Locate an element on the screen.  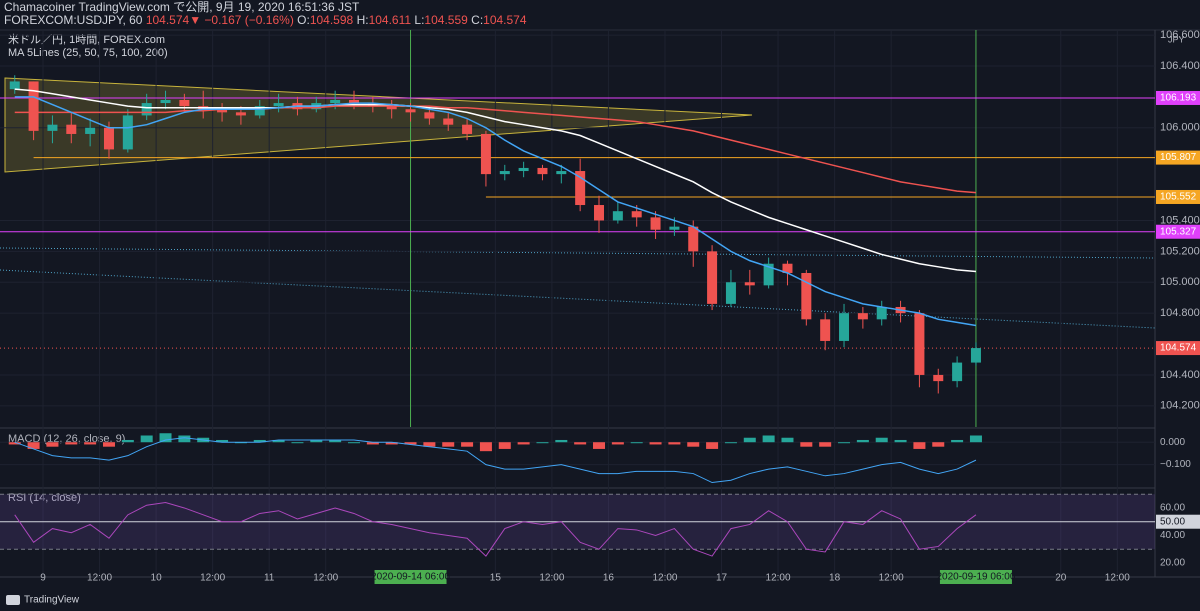
price-label: 104.574 is located at coordinates (1178, 348).